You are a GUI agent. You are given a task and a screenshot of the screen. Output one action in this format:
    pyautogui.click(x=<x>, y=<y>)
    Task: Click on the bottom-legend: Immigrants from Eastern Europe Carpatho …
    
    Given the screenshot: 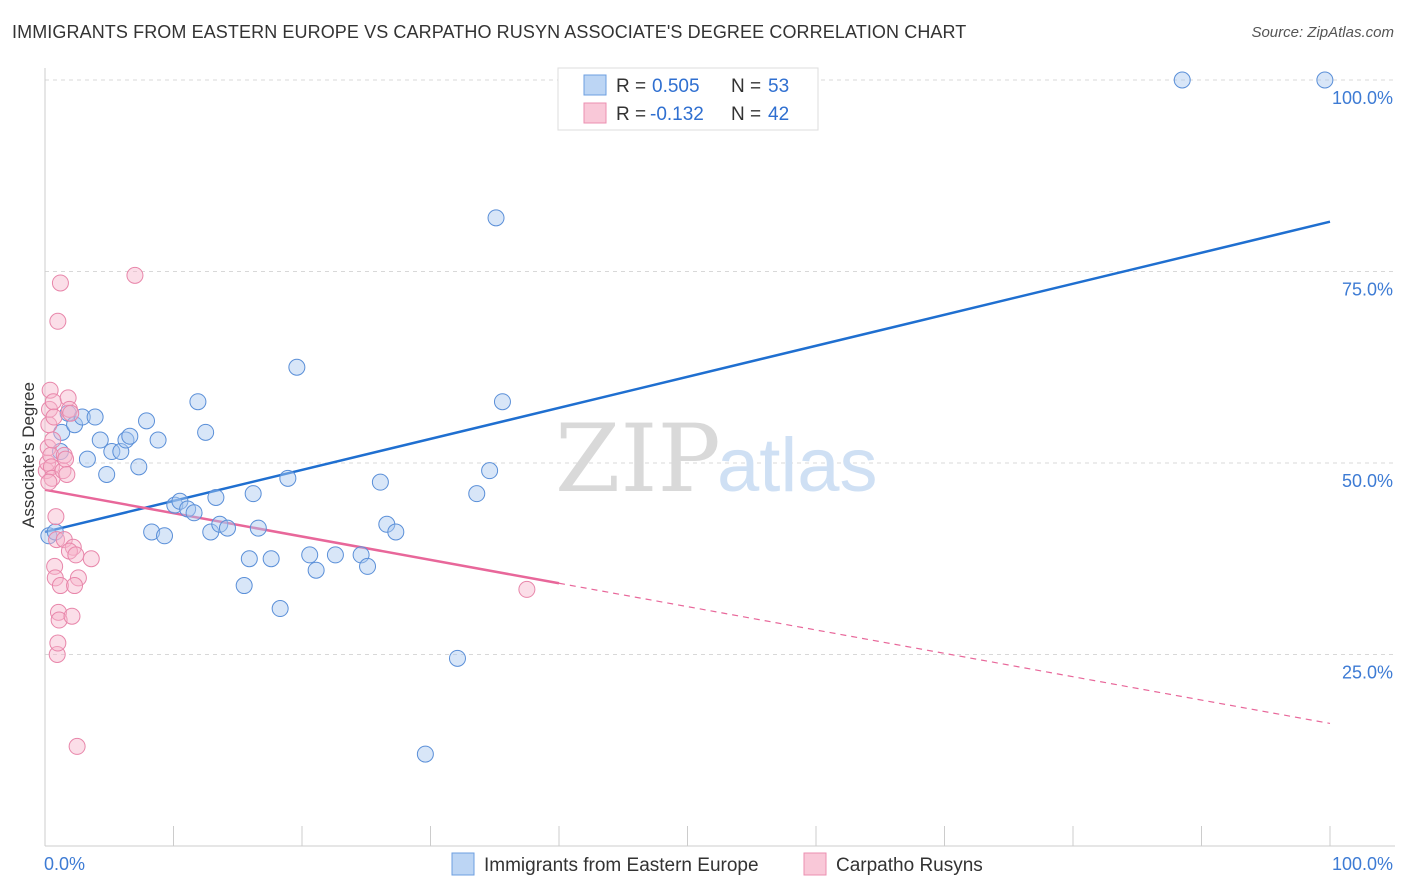 What is the action you would take?
    pyautogui.click(x=717, y=864)
    